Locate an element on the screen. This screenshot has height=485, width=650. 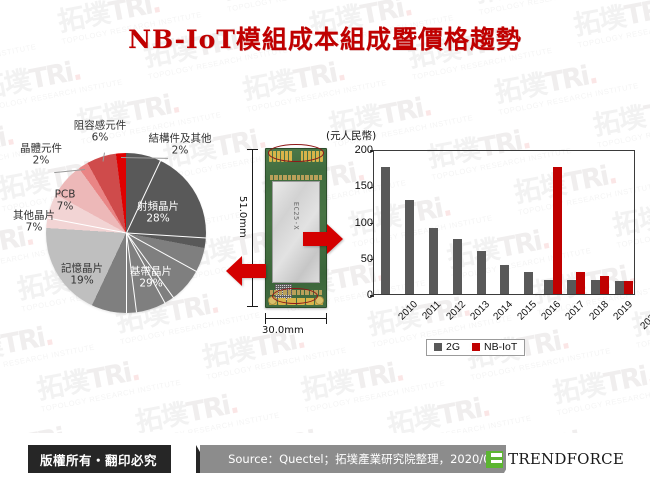
legend-item: 2G is located at coordinates (447, 347).